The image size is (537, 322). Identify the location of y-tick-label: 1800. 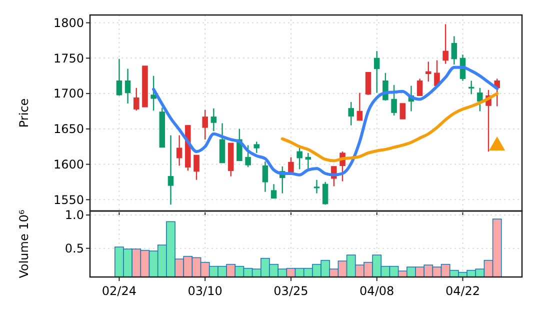
(68, 23).